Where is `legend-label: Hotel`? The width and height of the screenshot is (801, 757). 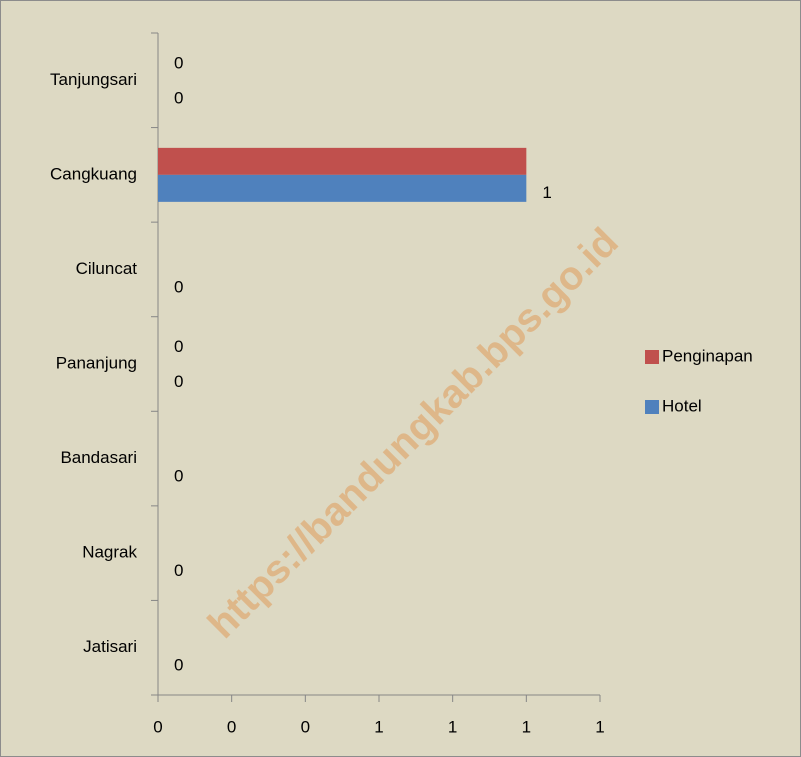 legend-label: Hotel is located at coordinates (682, 405).